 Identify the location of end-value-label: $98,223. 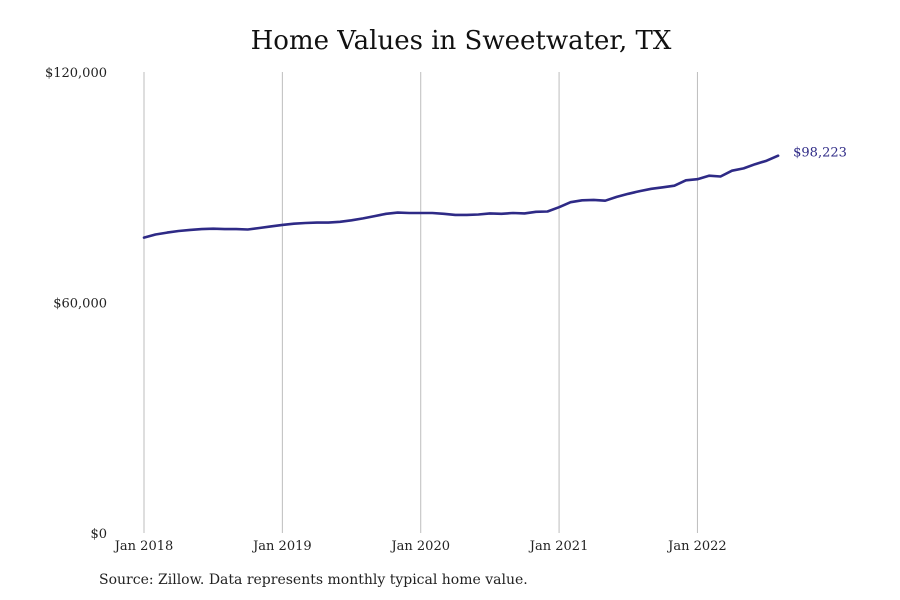
(820, 153).